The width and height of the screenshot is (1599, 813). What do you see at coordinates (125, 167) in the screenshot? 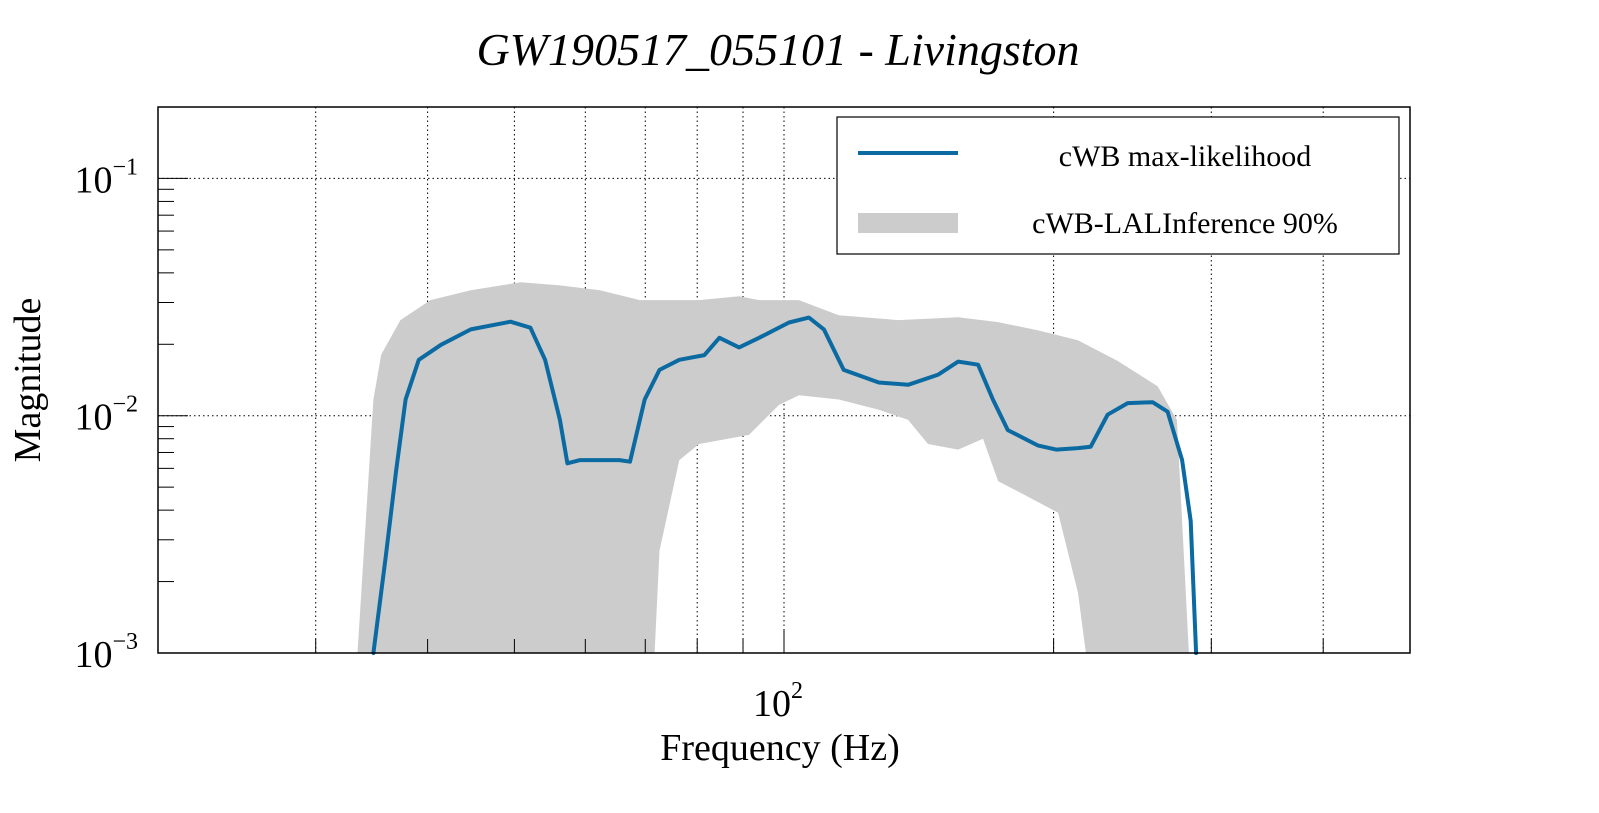
I see `y-tick-exponent: −1` at bounding box center [125, 167].